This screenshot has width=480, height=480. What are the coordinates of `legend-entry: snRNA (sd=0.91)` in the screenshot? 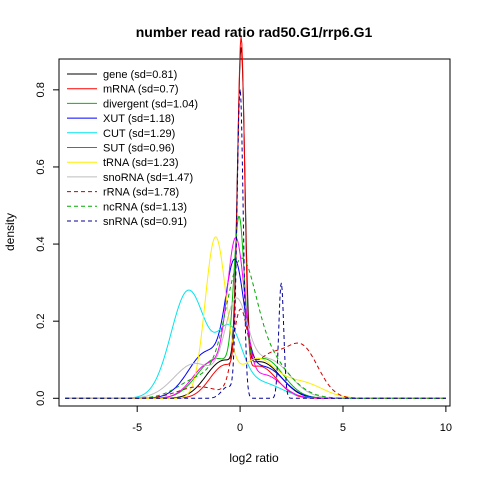 It's located at (145, 222).